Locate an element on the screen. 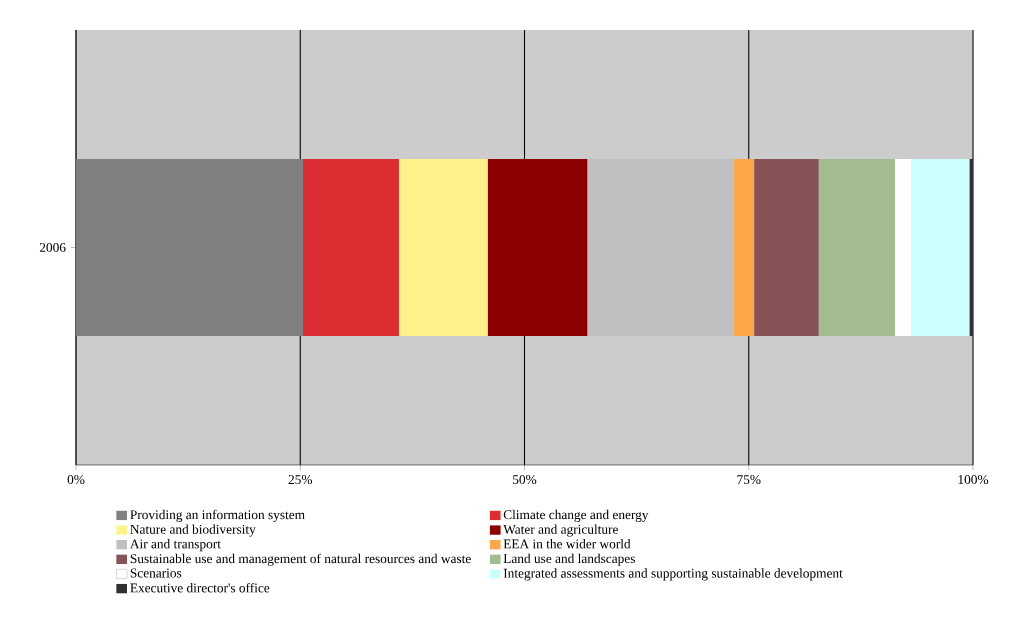 Image resolution: width=1015 pixels, height=635 pixels. legend-label: EEA in the wider world is located at coordinates (567, 544).